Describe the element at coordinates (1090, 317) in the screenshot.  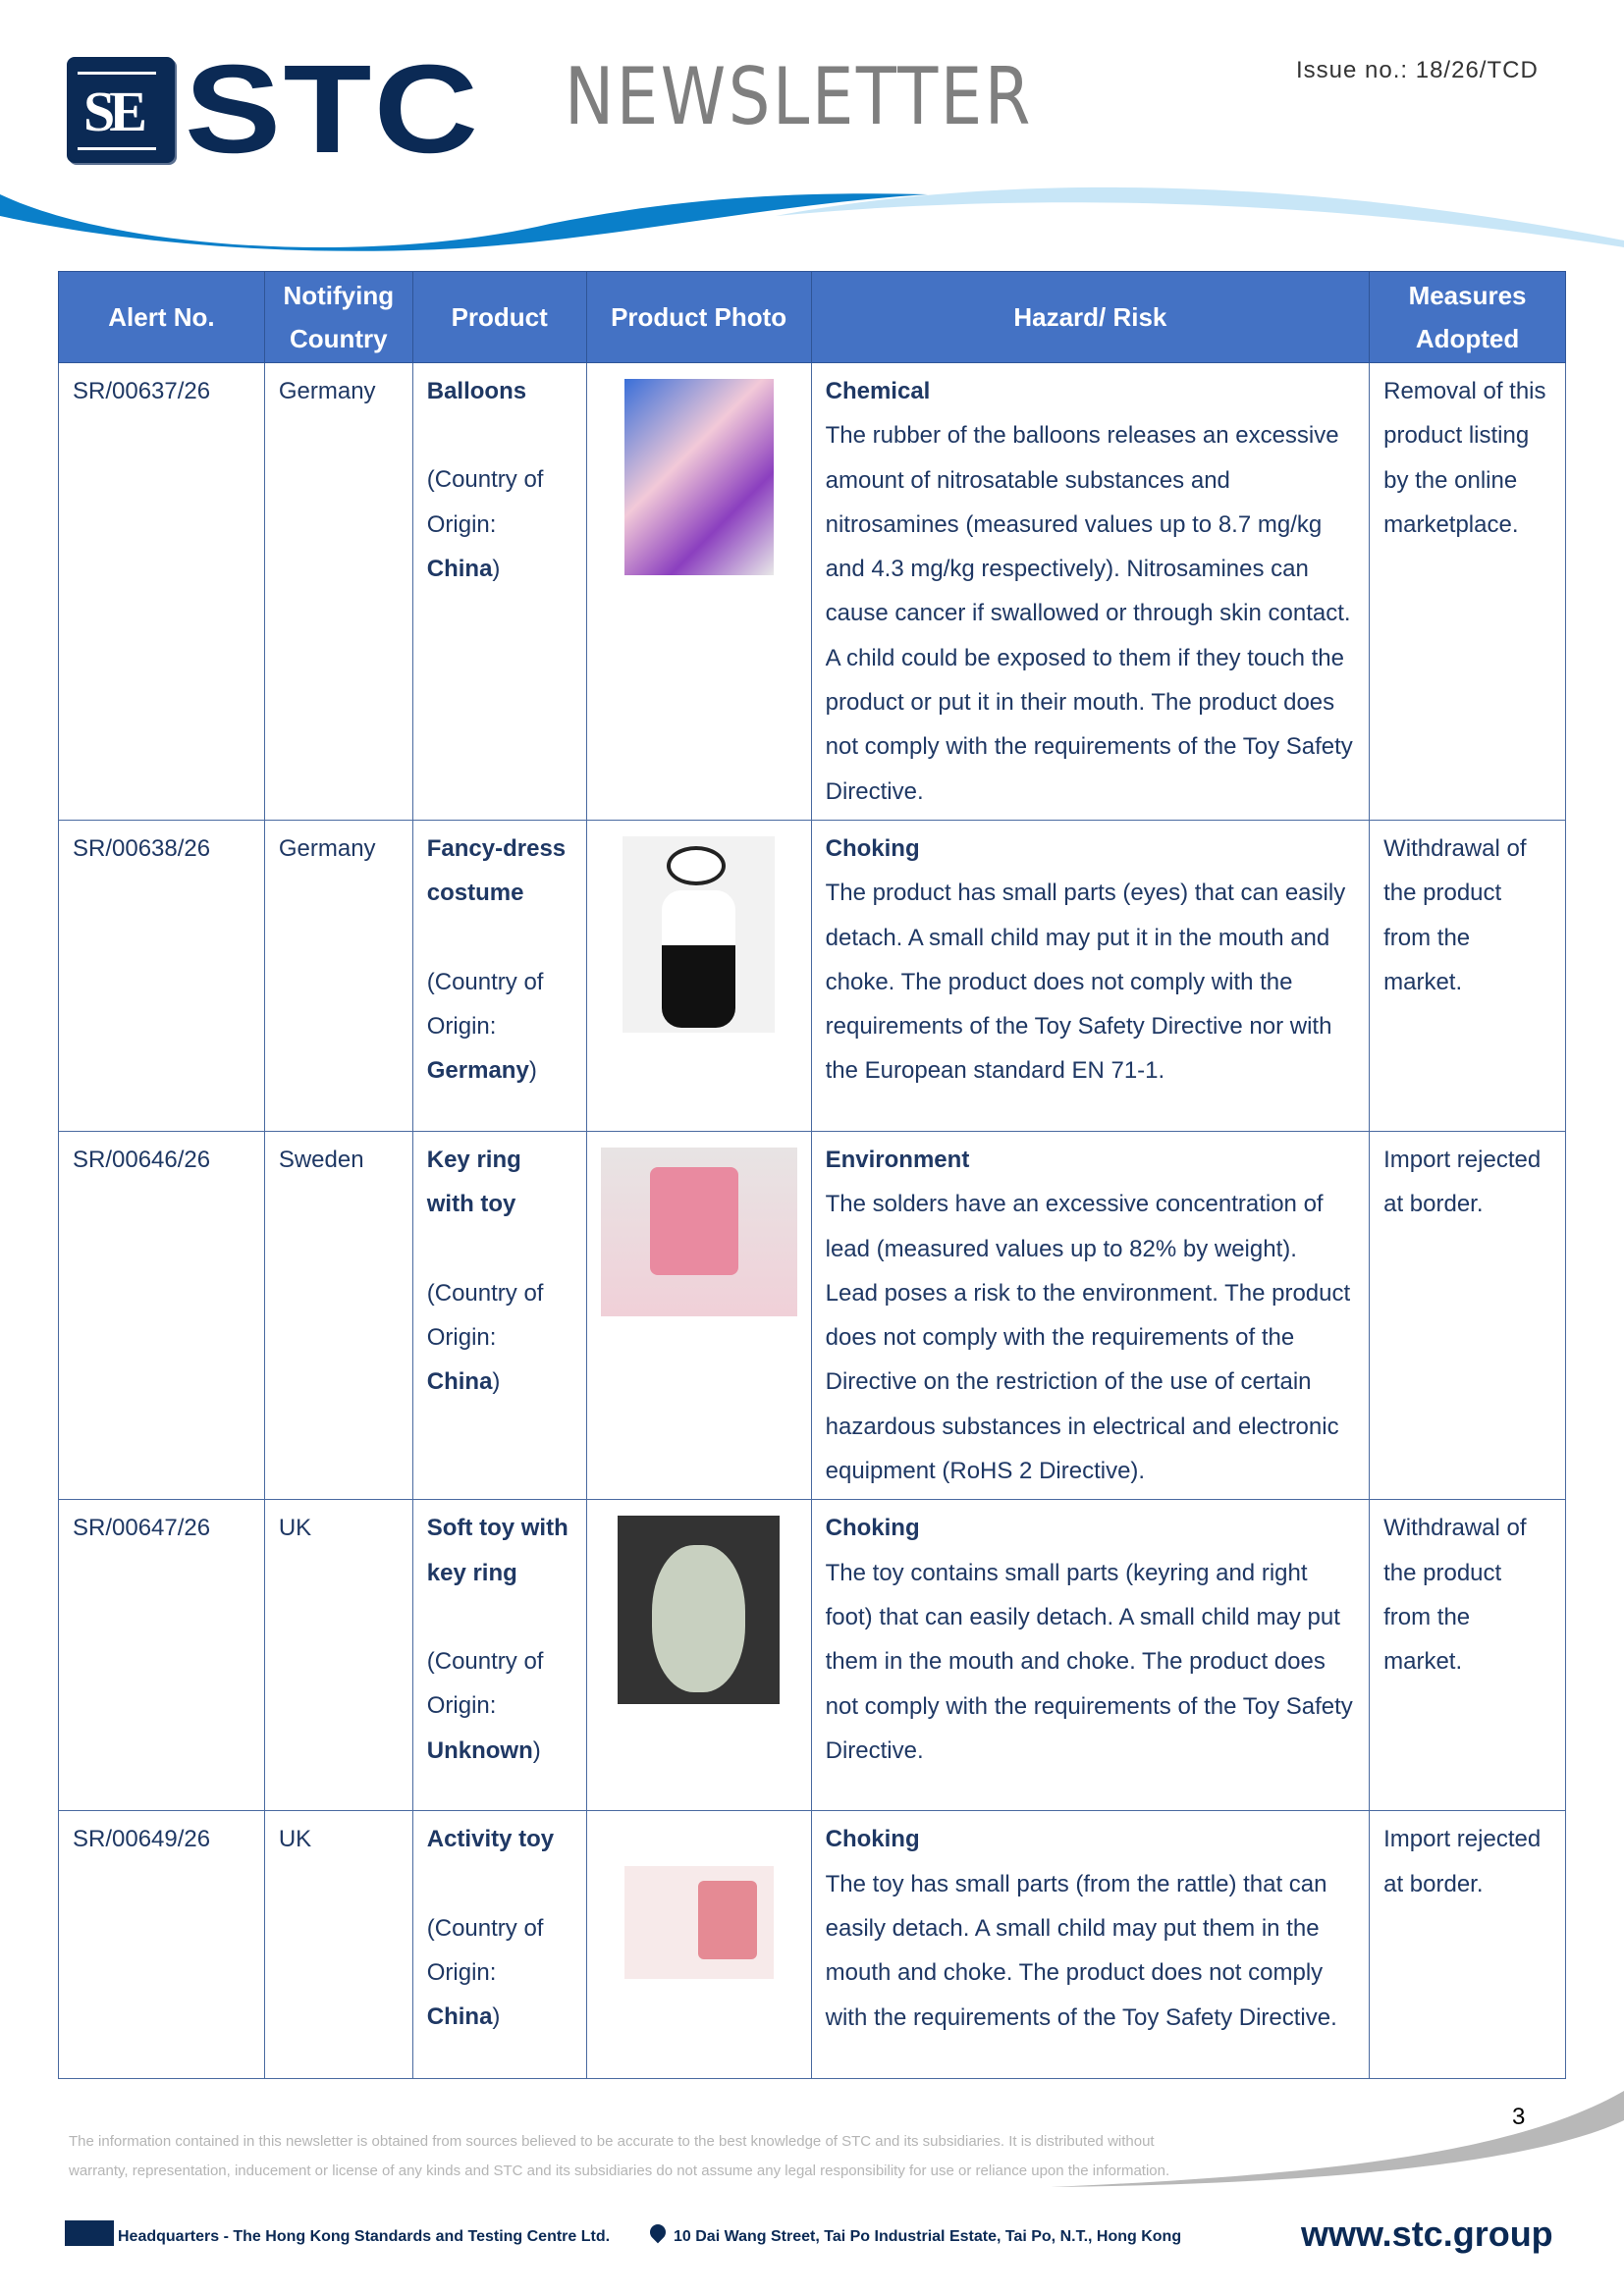
I see `col-hazard: Hazard/ Risk` at that location.